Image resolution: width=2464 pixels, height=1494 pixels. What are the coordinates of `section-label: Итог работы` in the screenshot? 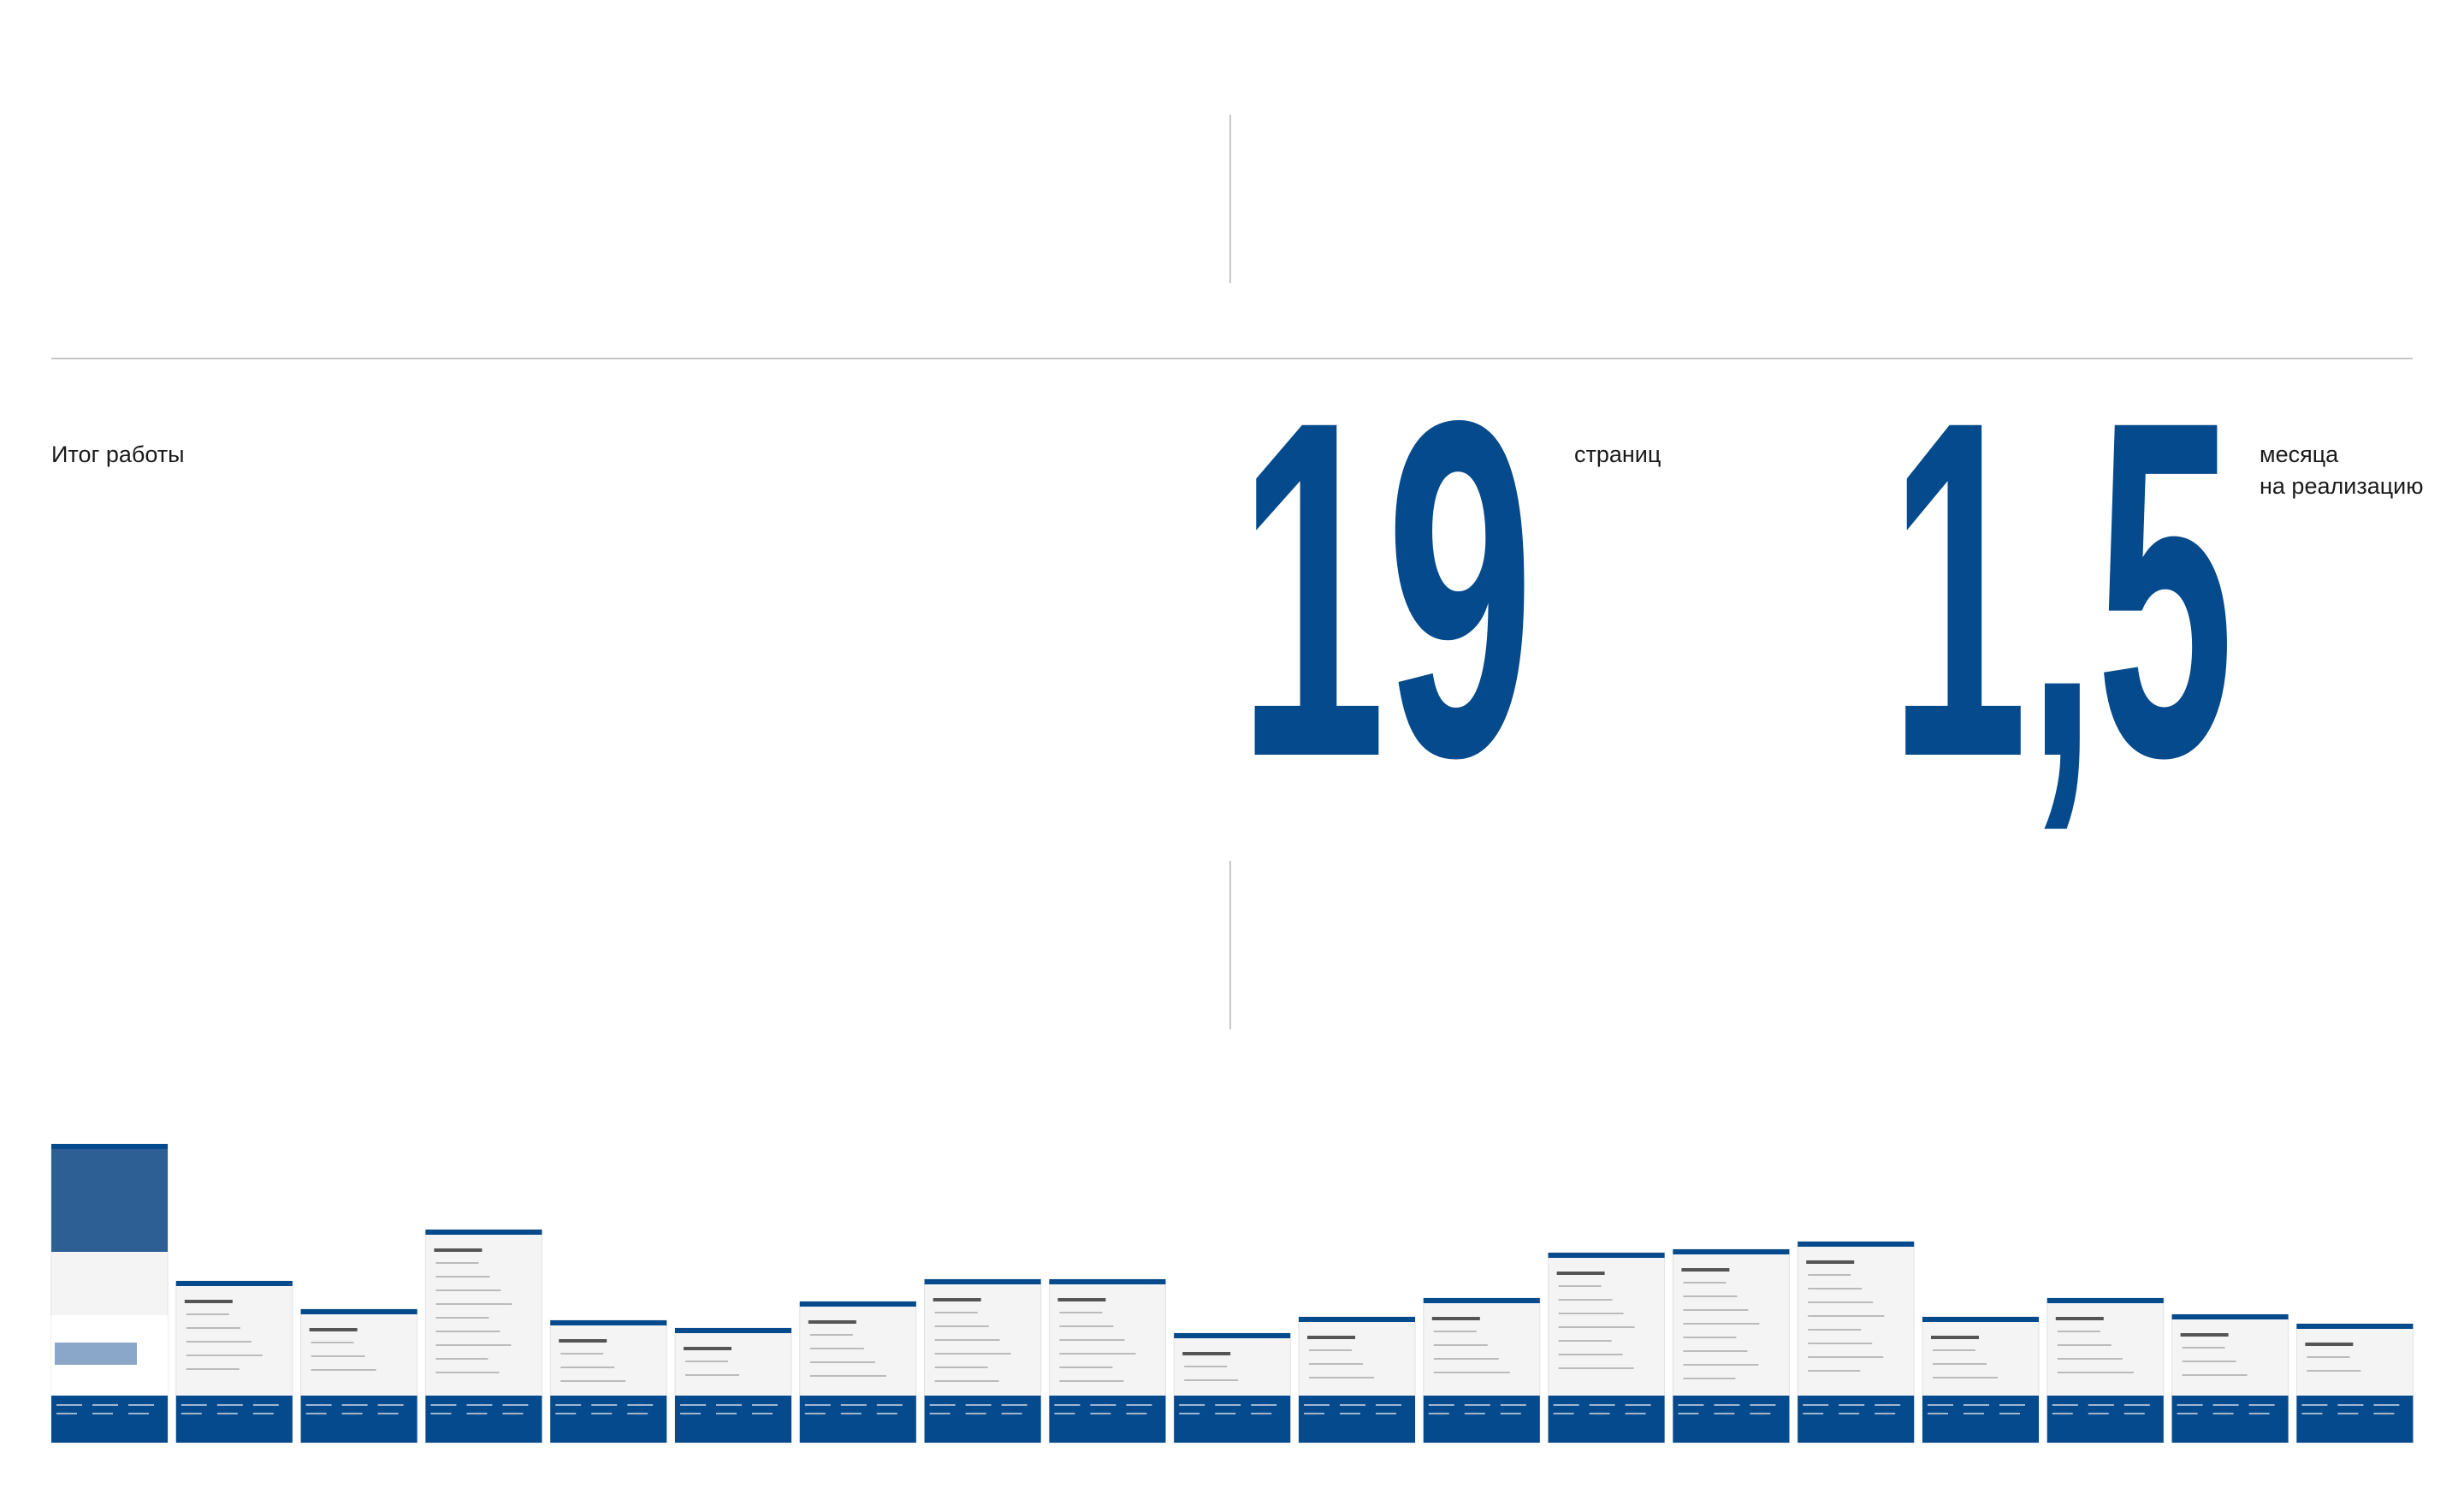 It's located at (118, 455).